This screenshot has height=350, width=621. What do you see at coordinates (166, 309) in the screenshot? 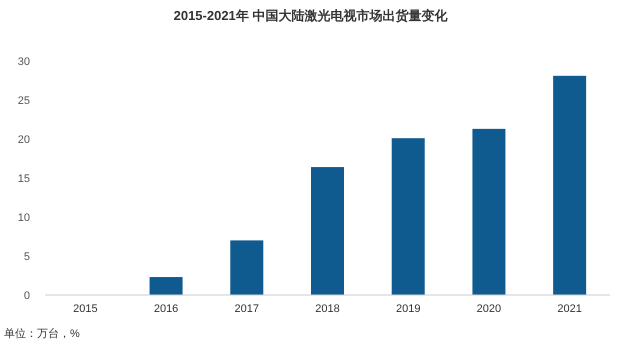
I see `x-tick-label: 2016` at bounding box center [166, 309].